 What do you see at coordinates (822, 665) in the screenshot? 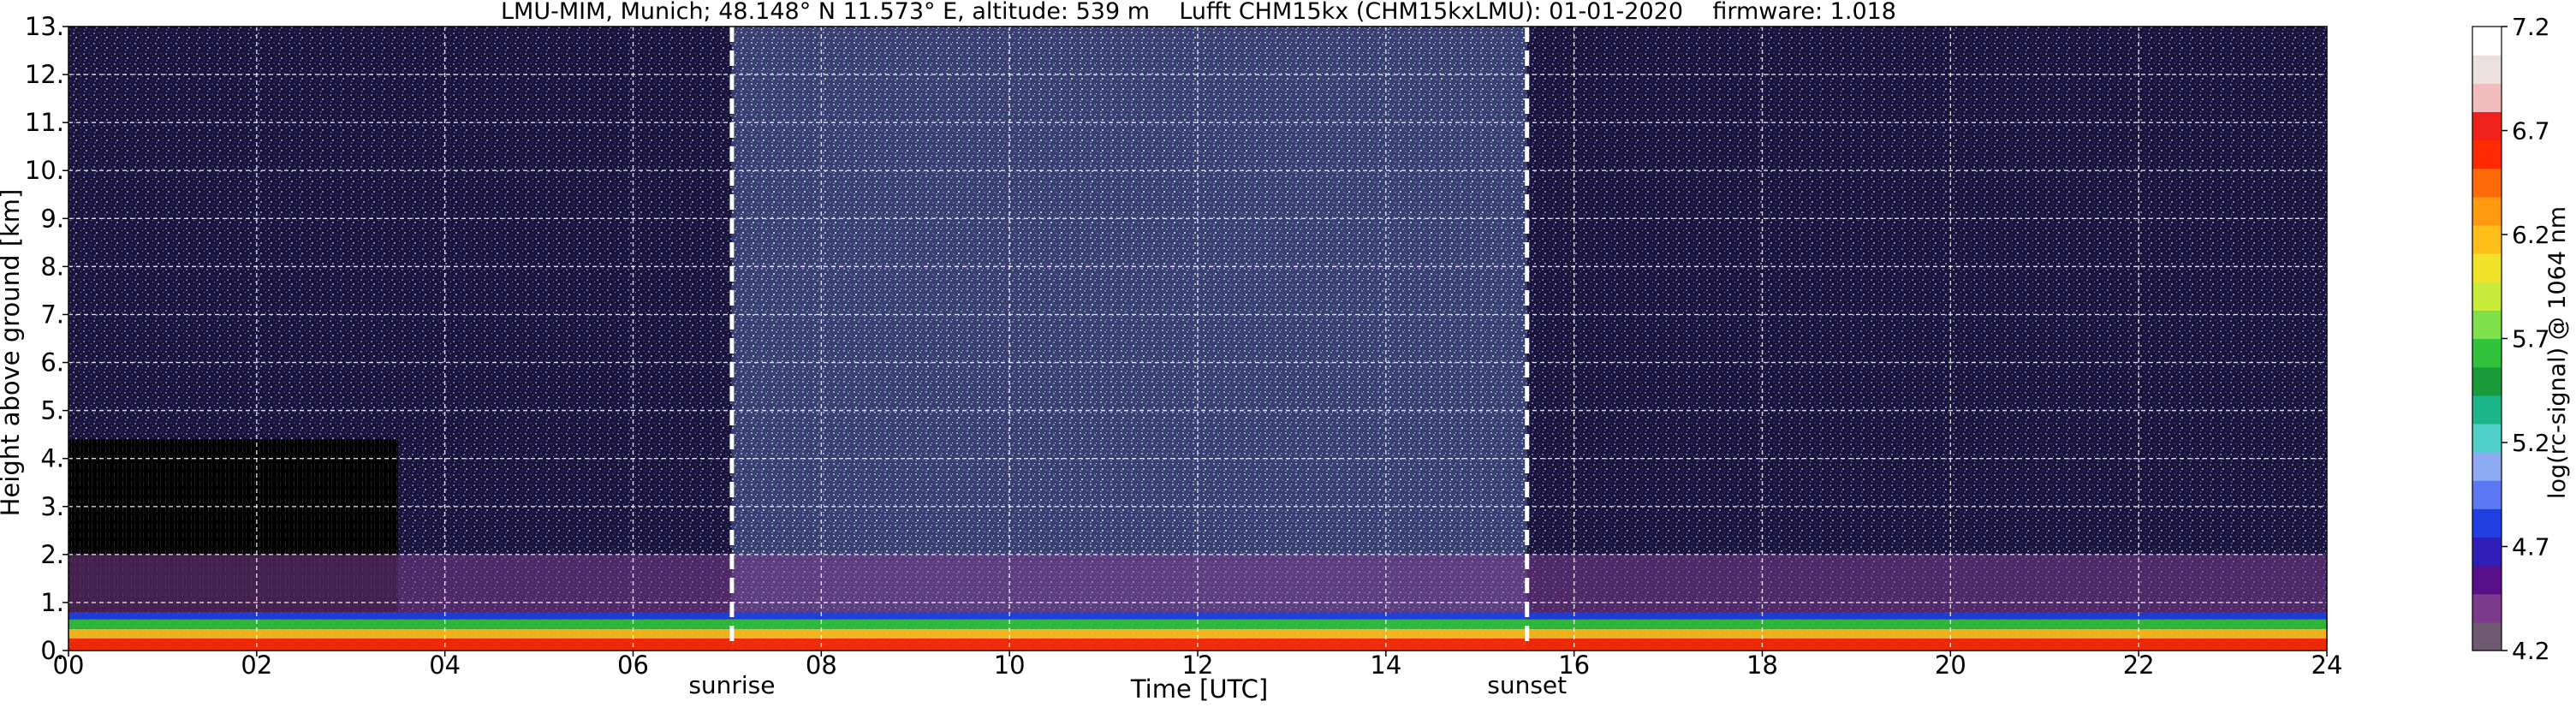
I see `x-tick-label: 08` at bounding box center [822, 665].